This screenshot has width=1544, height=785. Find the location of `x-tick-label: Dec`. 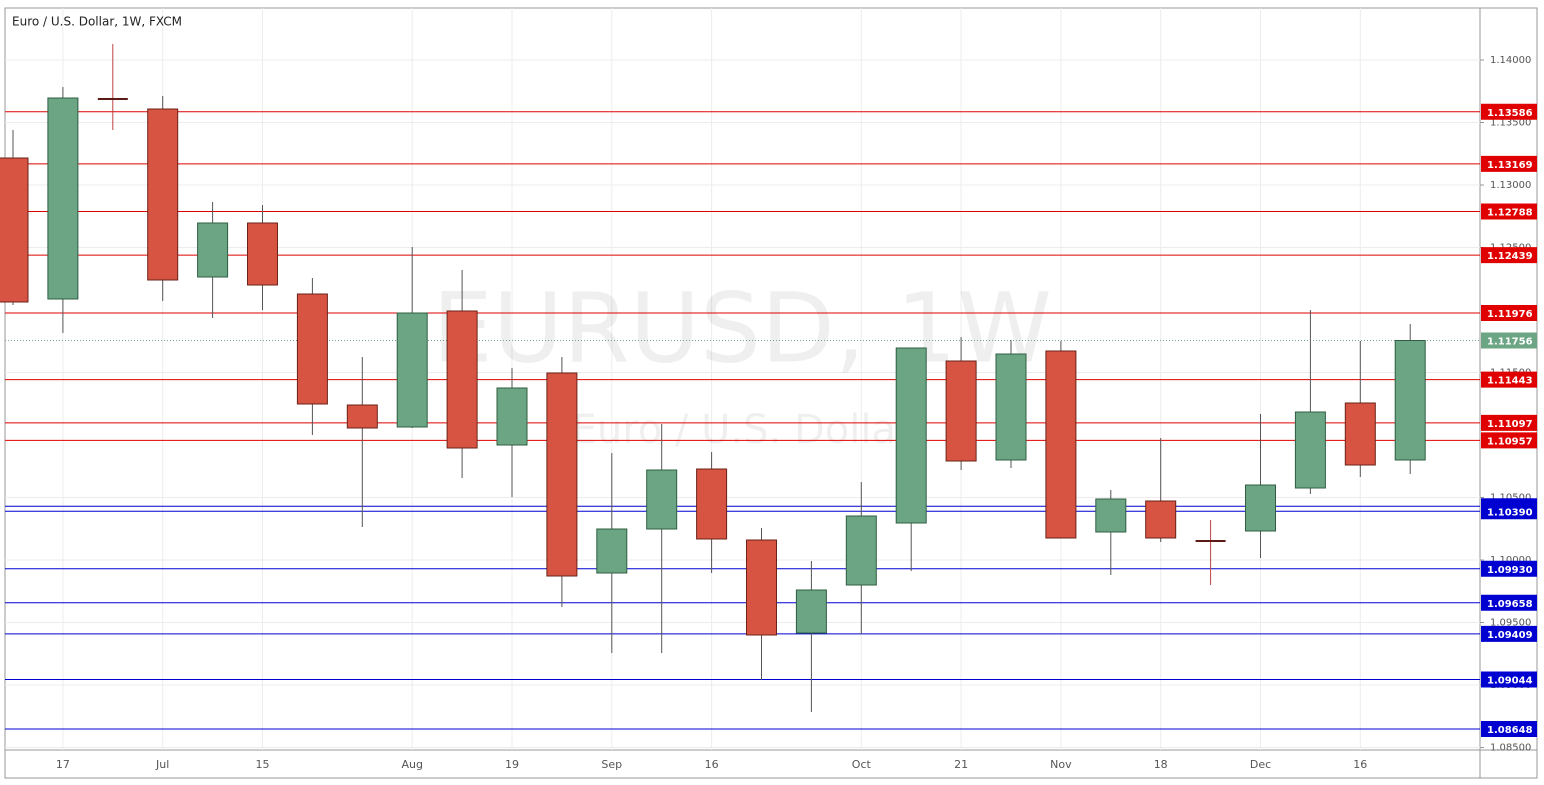

x-tick-label: Dec is located at coordinates (1260, 764).